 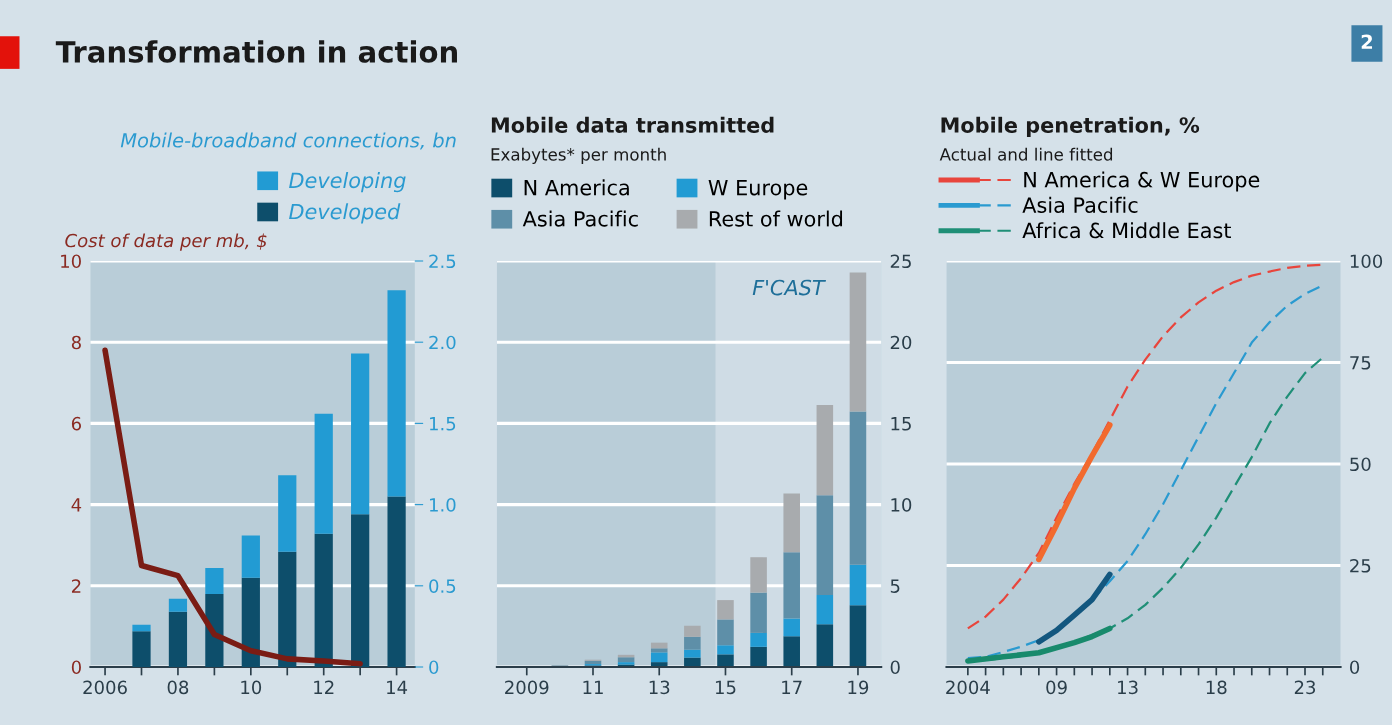 I want to click on y-tick-label: 20, so click(x=901, y=342).